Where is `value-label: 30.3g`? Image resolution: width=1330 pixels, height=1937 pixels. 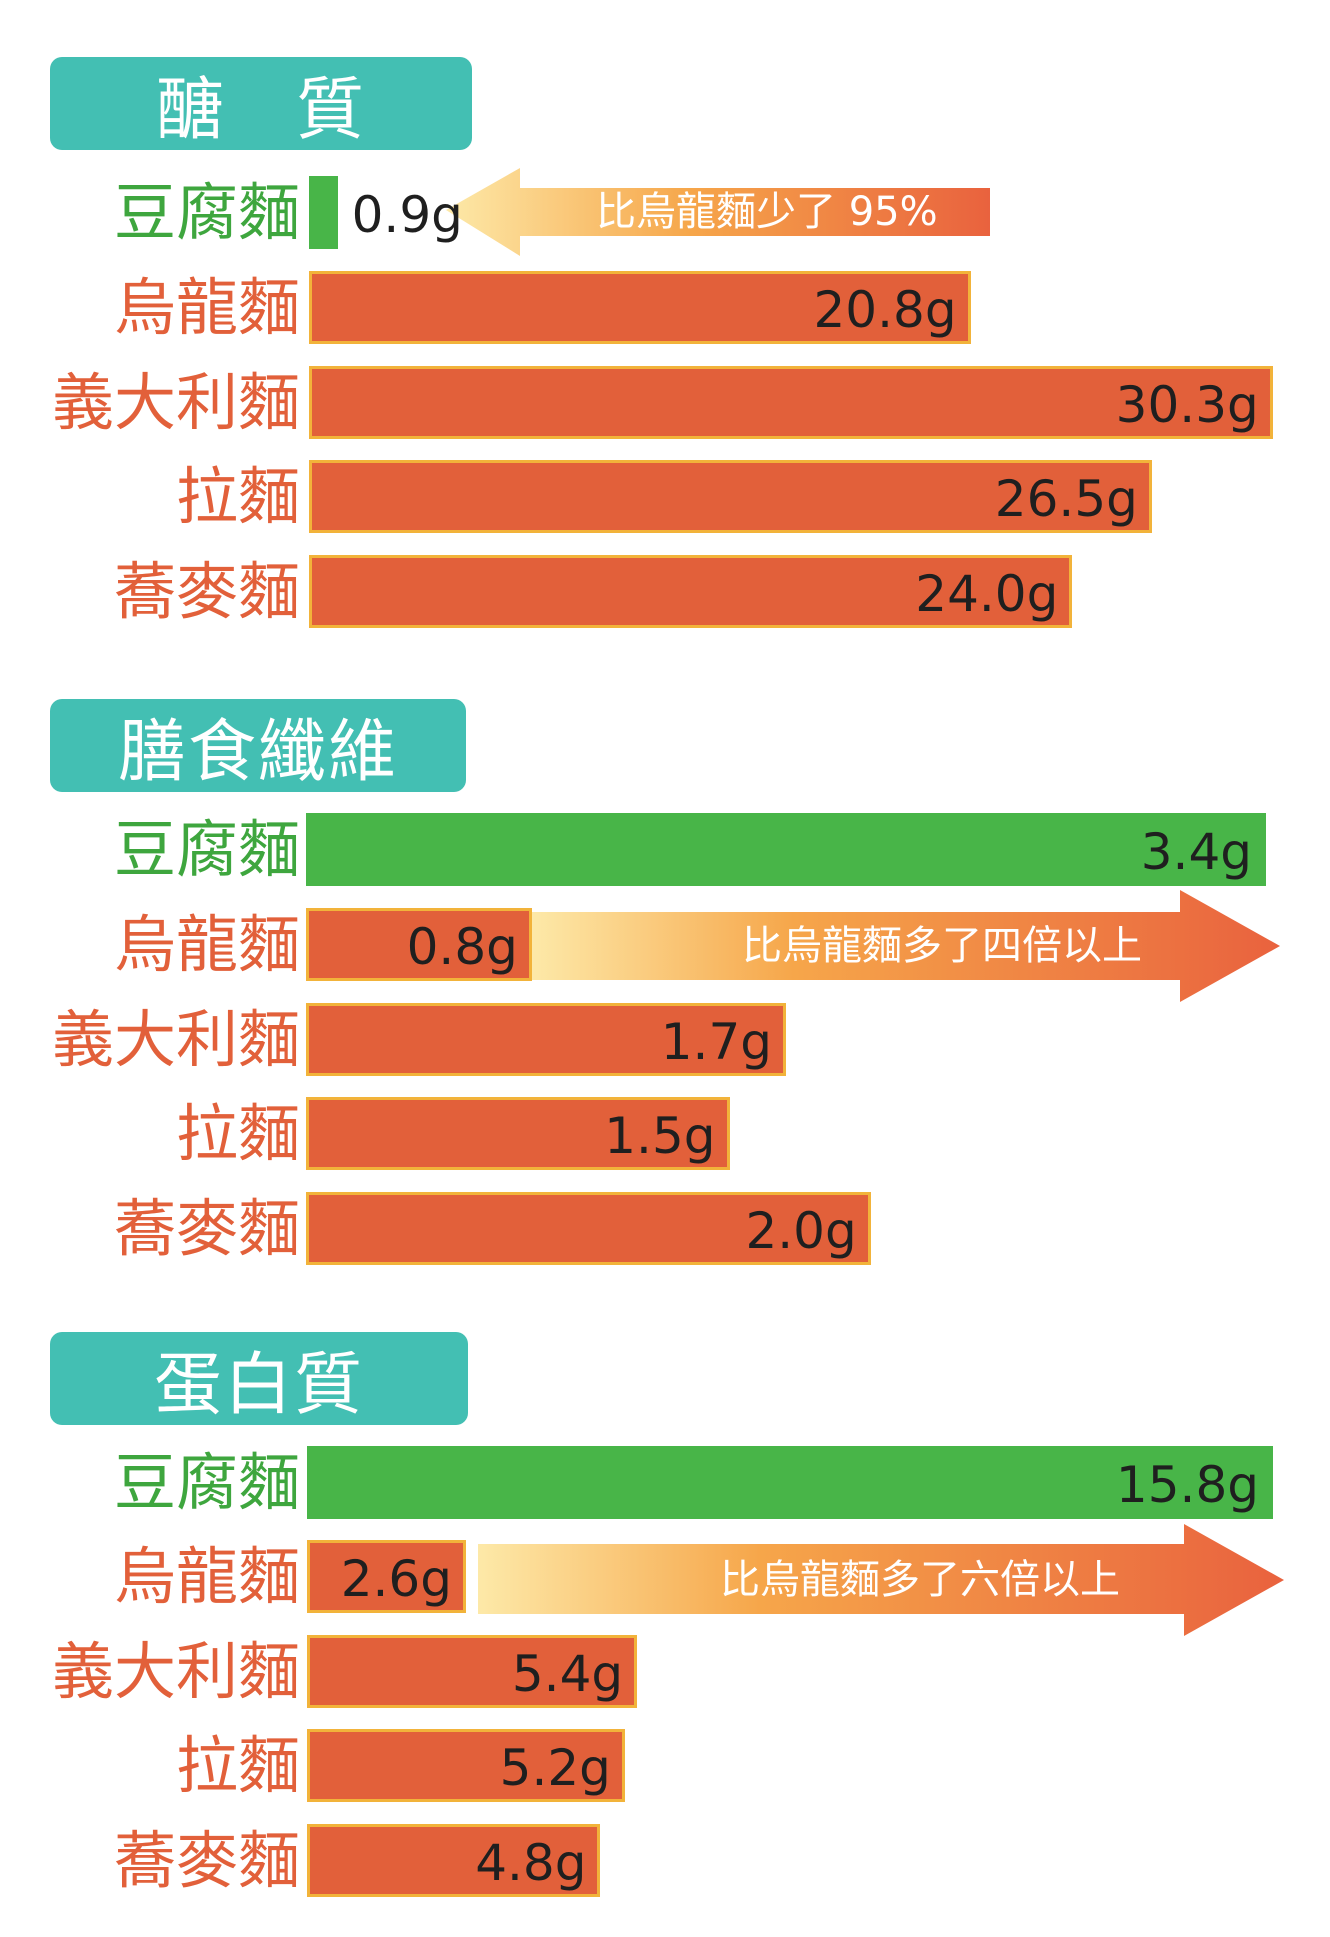
value-label: 30.3g is located at coordinates (1187, 405).